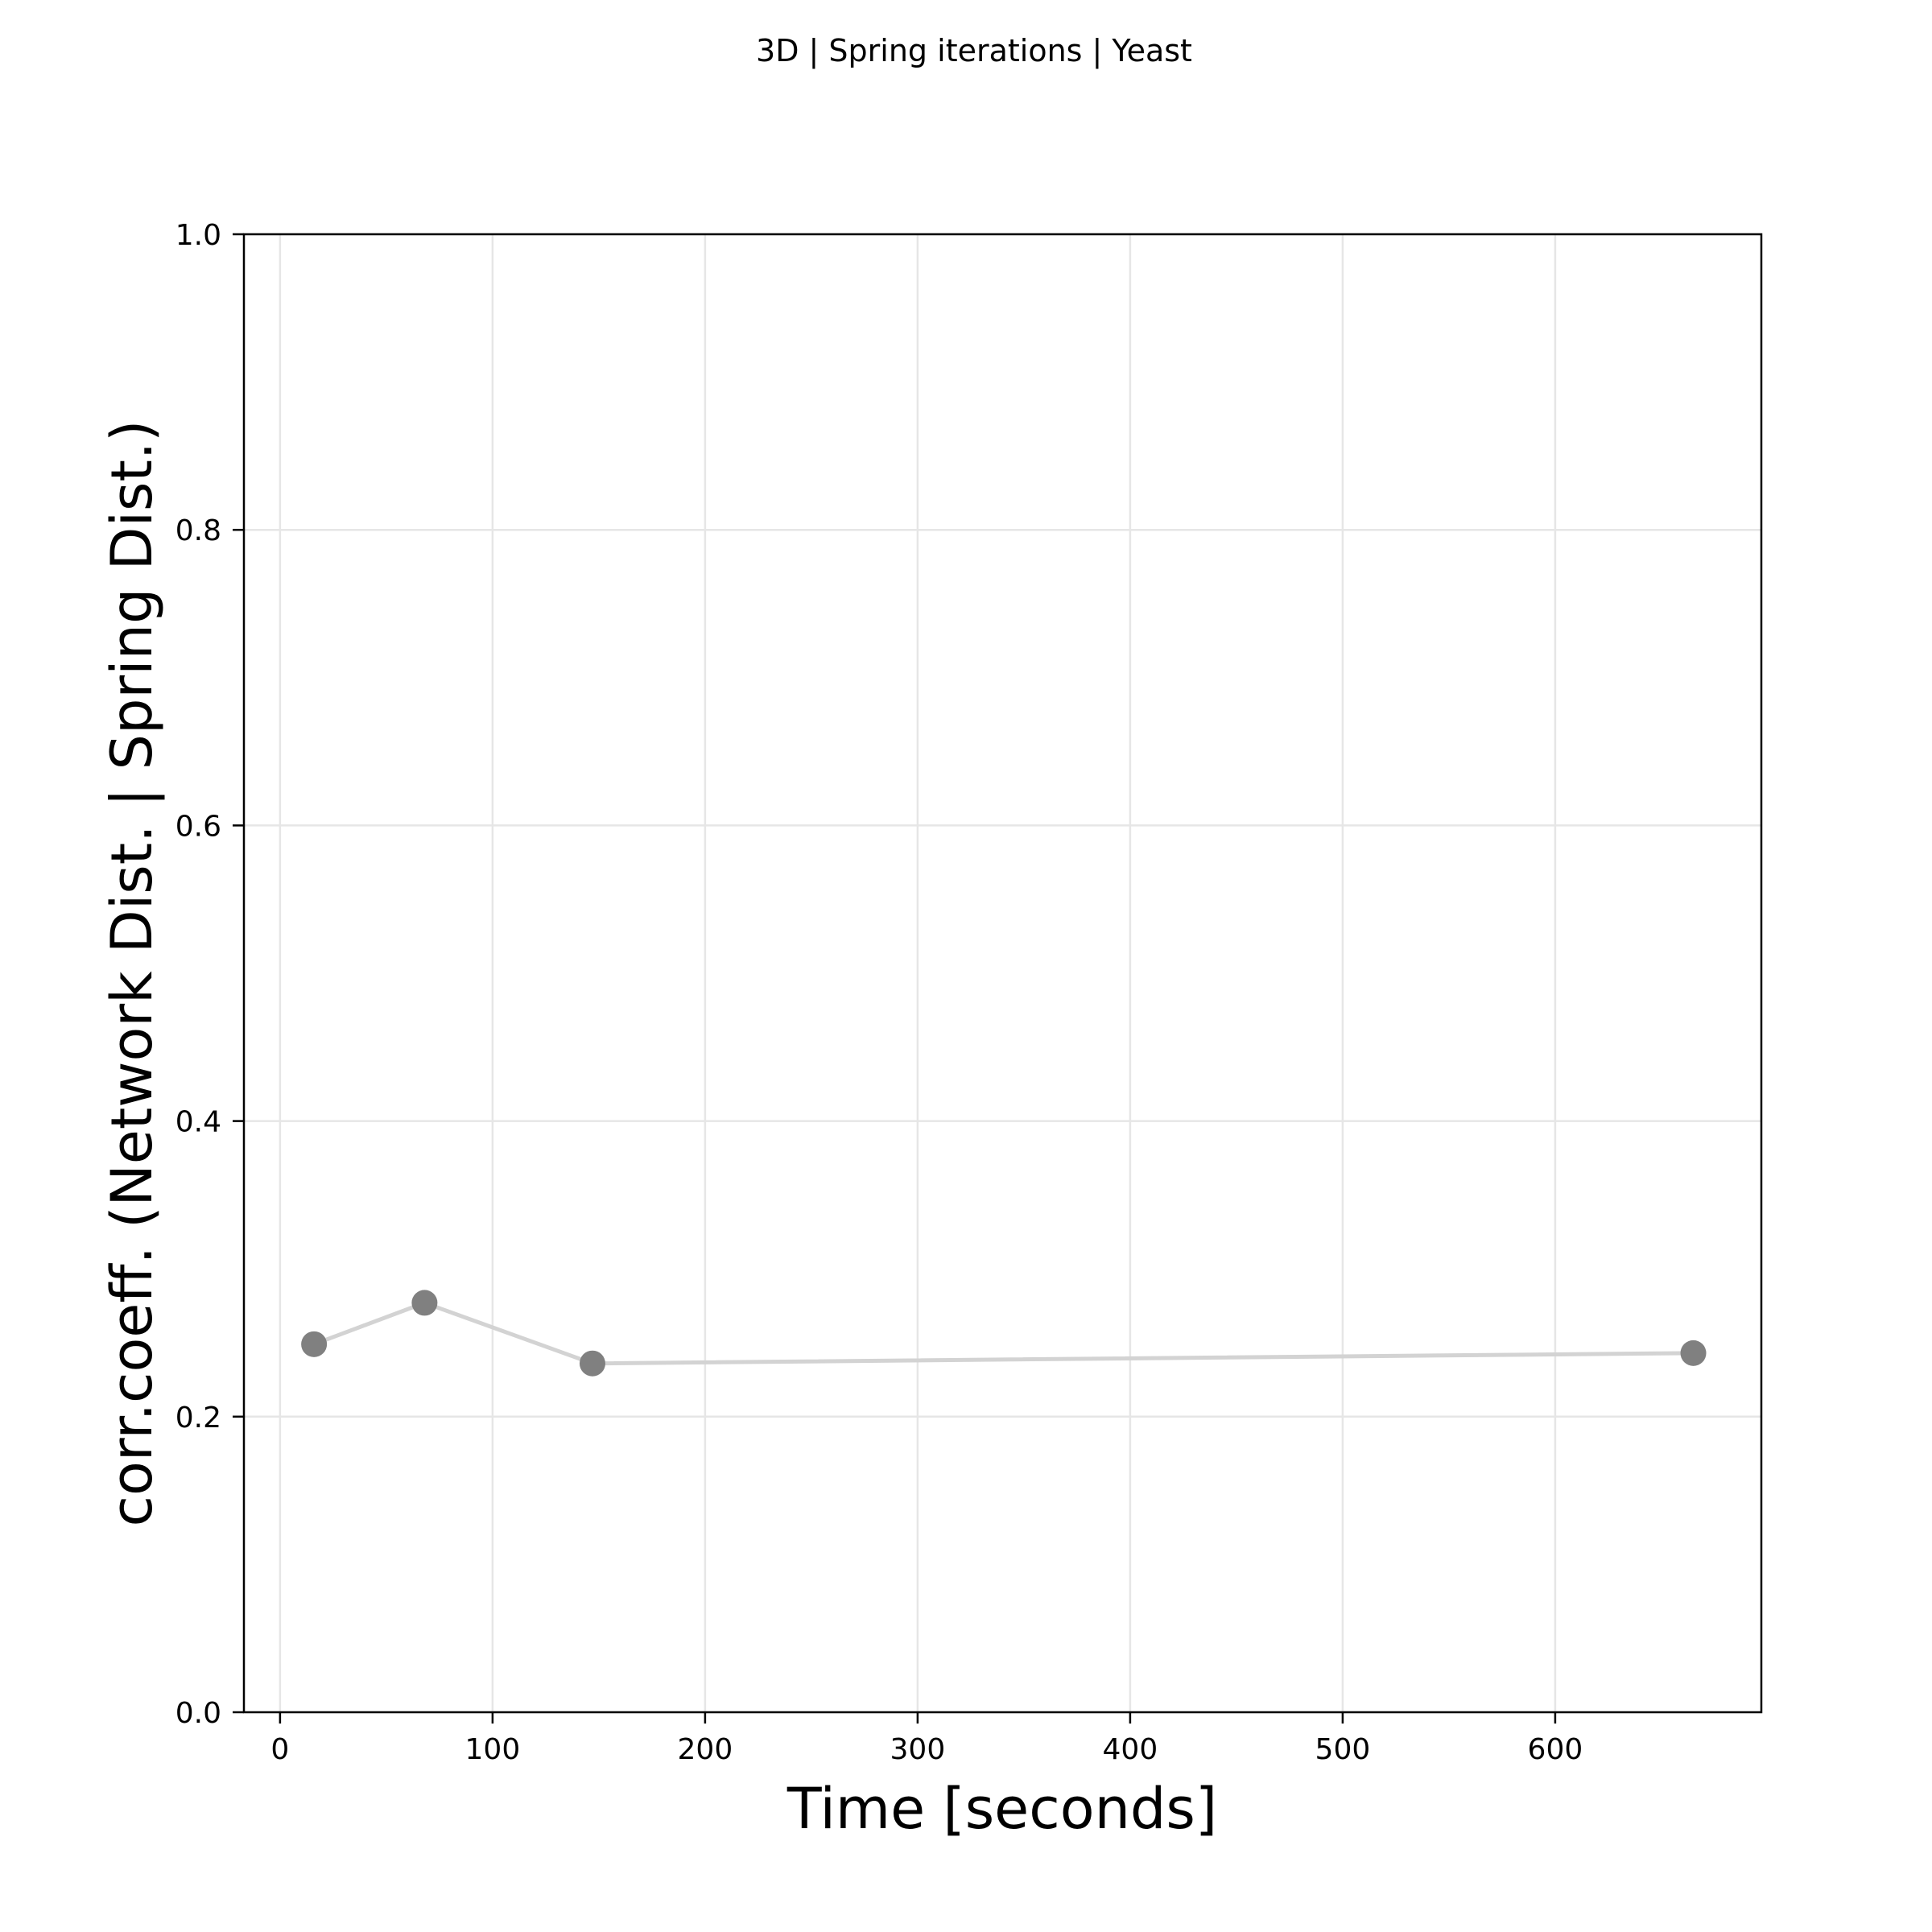 The height and width of the screenshot is (1932, 1932). What do you see at coordinates (198, 826) in the screenshot?
I see `y-tick-label: 0.6` at bounding box center [198, 826].